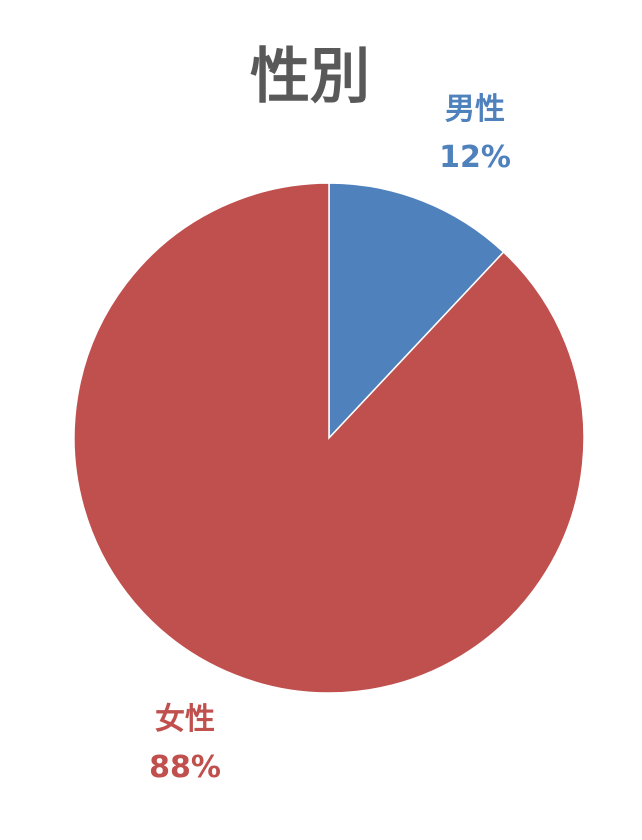  I want to click on slice-label-male-category: 男性, so click(475, 109).